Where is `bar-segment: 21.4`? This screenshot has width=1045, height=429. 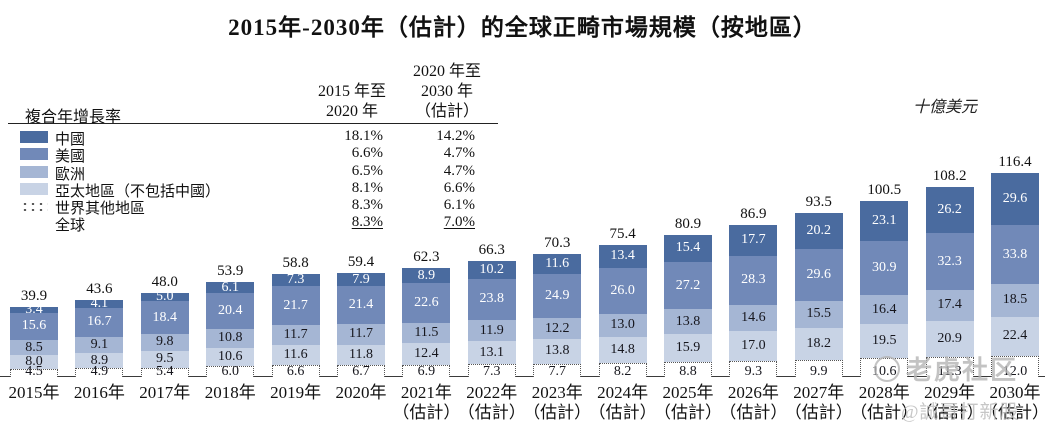
bar-segment: 21.4 is located at coordinates (361, 305).